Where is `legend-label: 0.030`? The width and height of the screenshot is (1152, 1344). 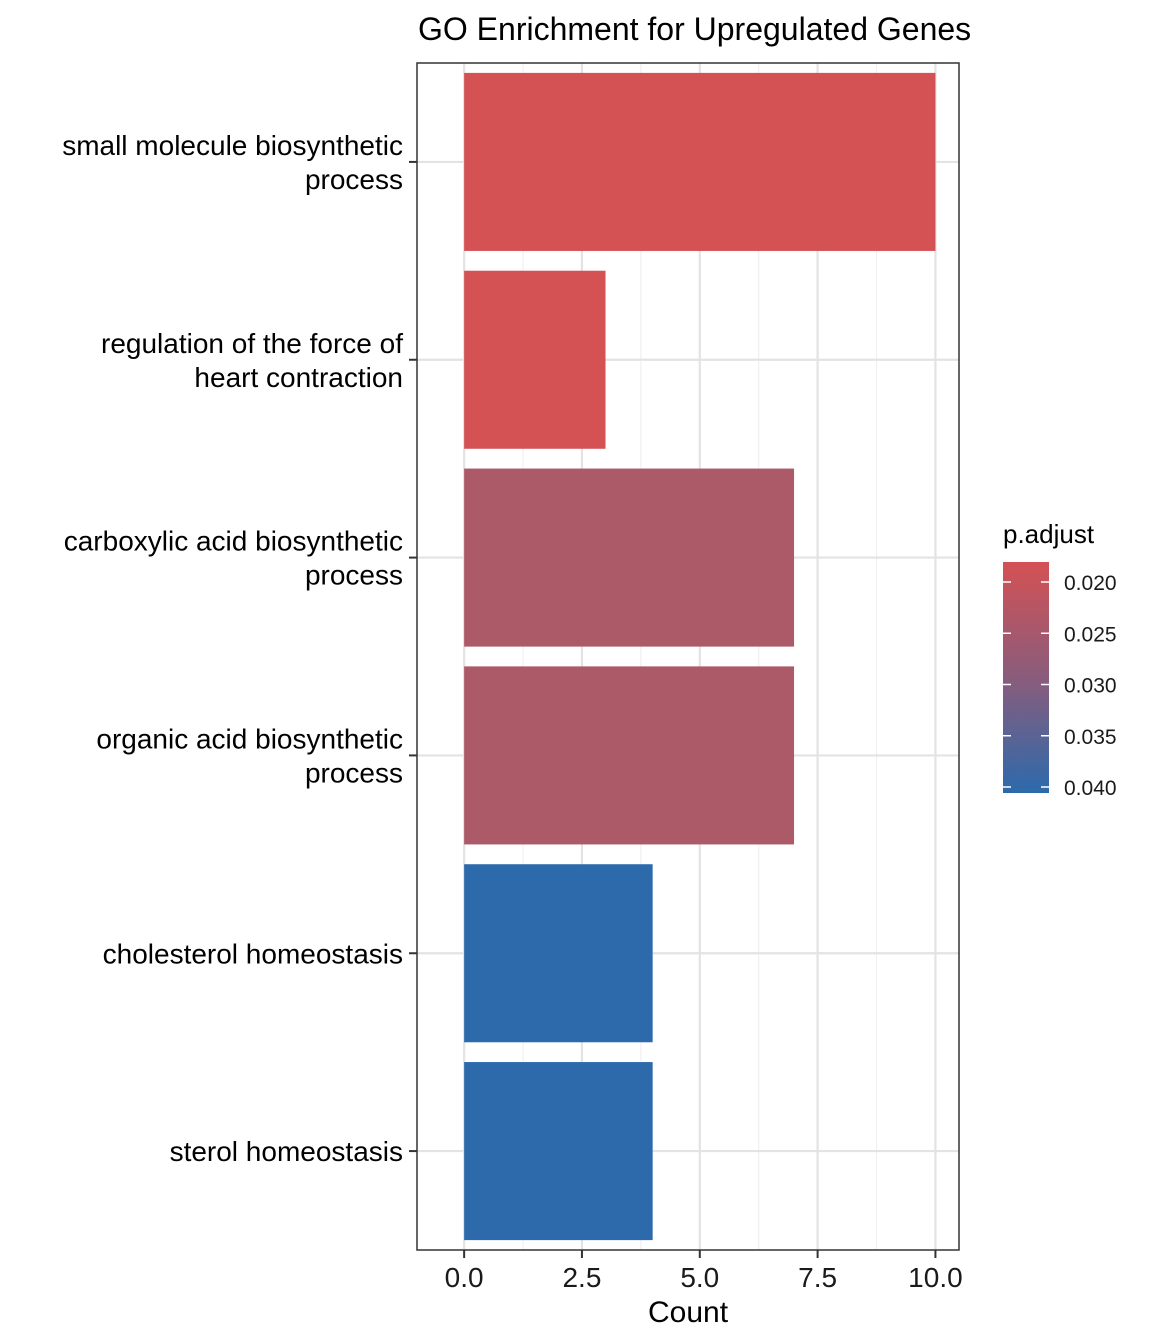 legend-label: 0.030 is located at coordinates (1090, 686).